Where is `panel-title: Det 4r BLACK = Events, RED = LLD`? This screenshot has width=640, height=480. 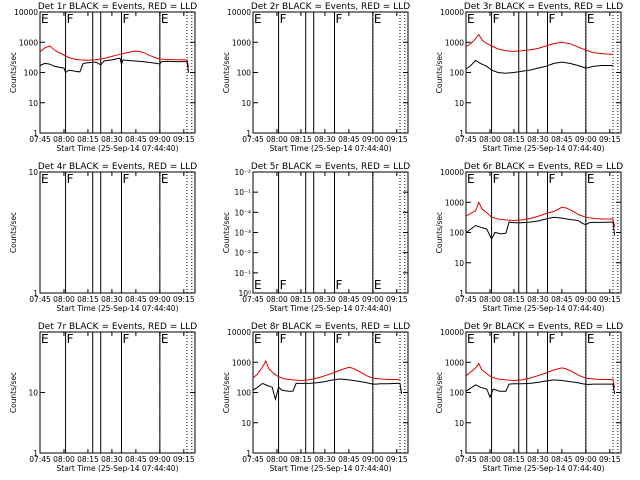 panel-title: Det 4r BLACK = Events, RED = LLD is located at coordinates (117, 167).